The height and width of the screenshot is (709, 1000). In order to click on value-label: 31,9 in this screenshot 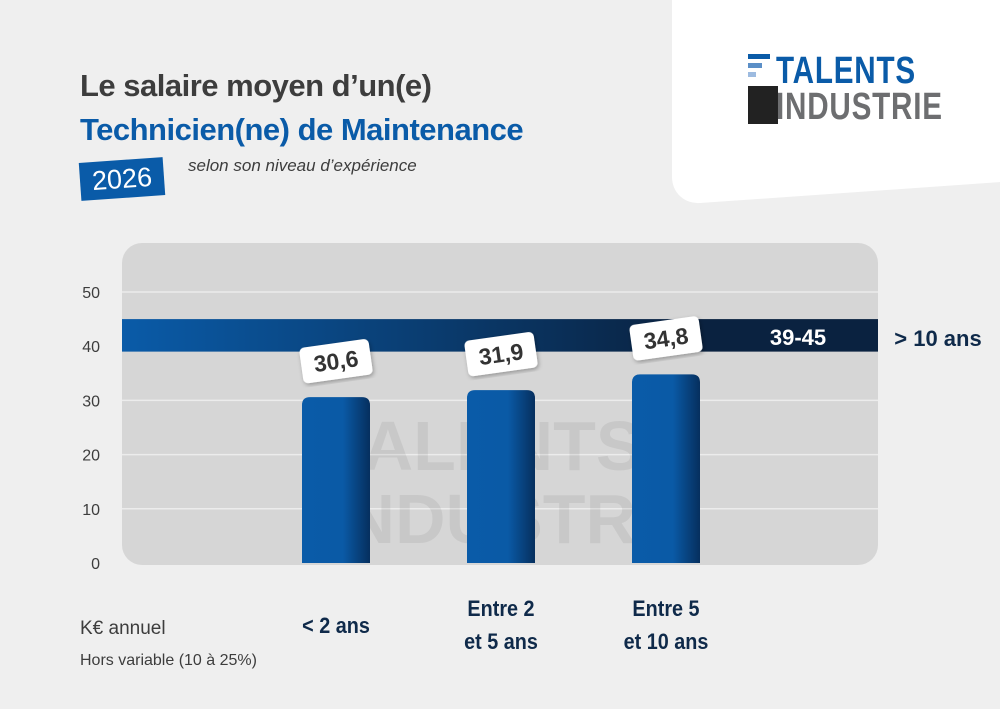, I will do `click(501, 354)`.